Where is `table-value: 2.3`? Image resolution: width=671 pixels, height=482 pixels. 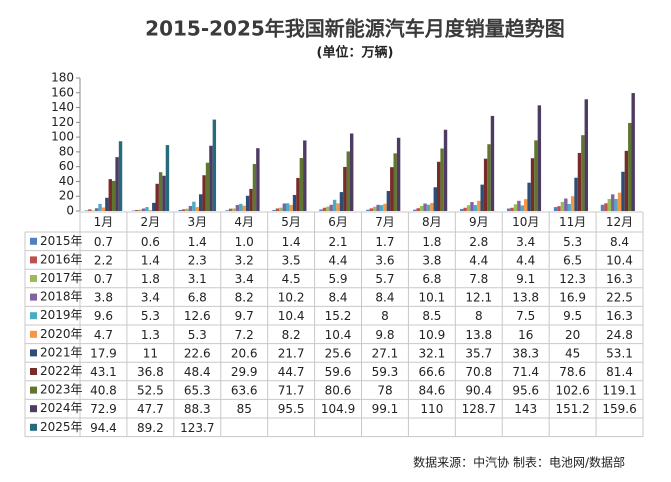
table-value: 2.3 is located at coordinates (197, 260).